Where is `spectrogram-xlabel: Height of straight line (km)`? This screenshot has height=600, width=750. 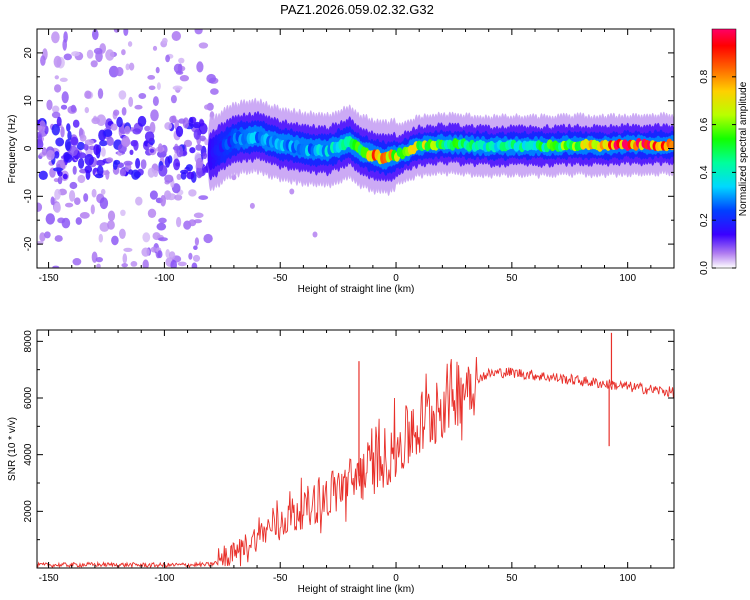
spectrogram-xlabel: Height of straight line (km) is located at coordinates (356, 289).